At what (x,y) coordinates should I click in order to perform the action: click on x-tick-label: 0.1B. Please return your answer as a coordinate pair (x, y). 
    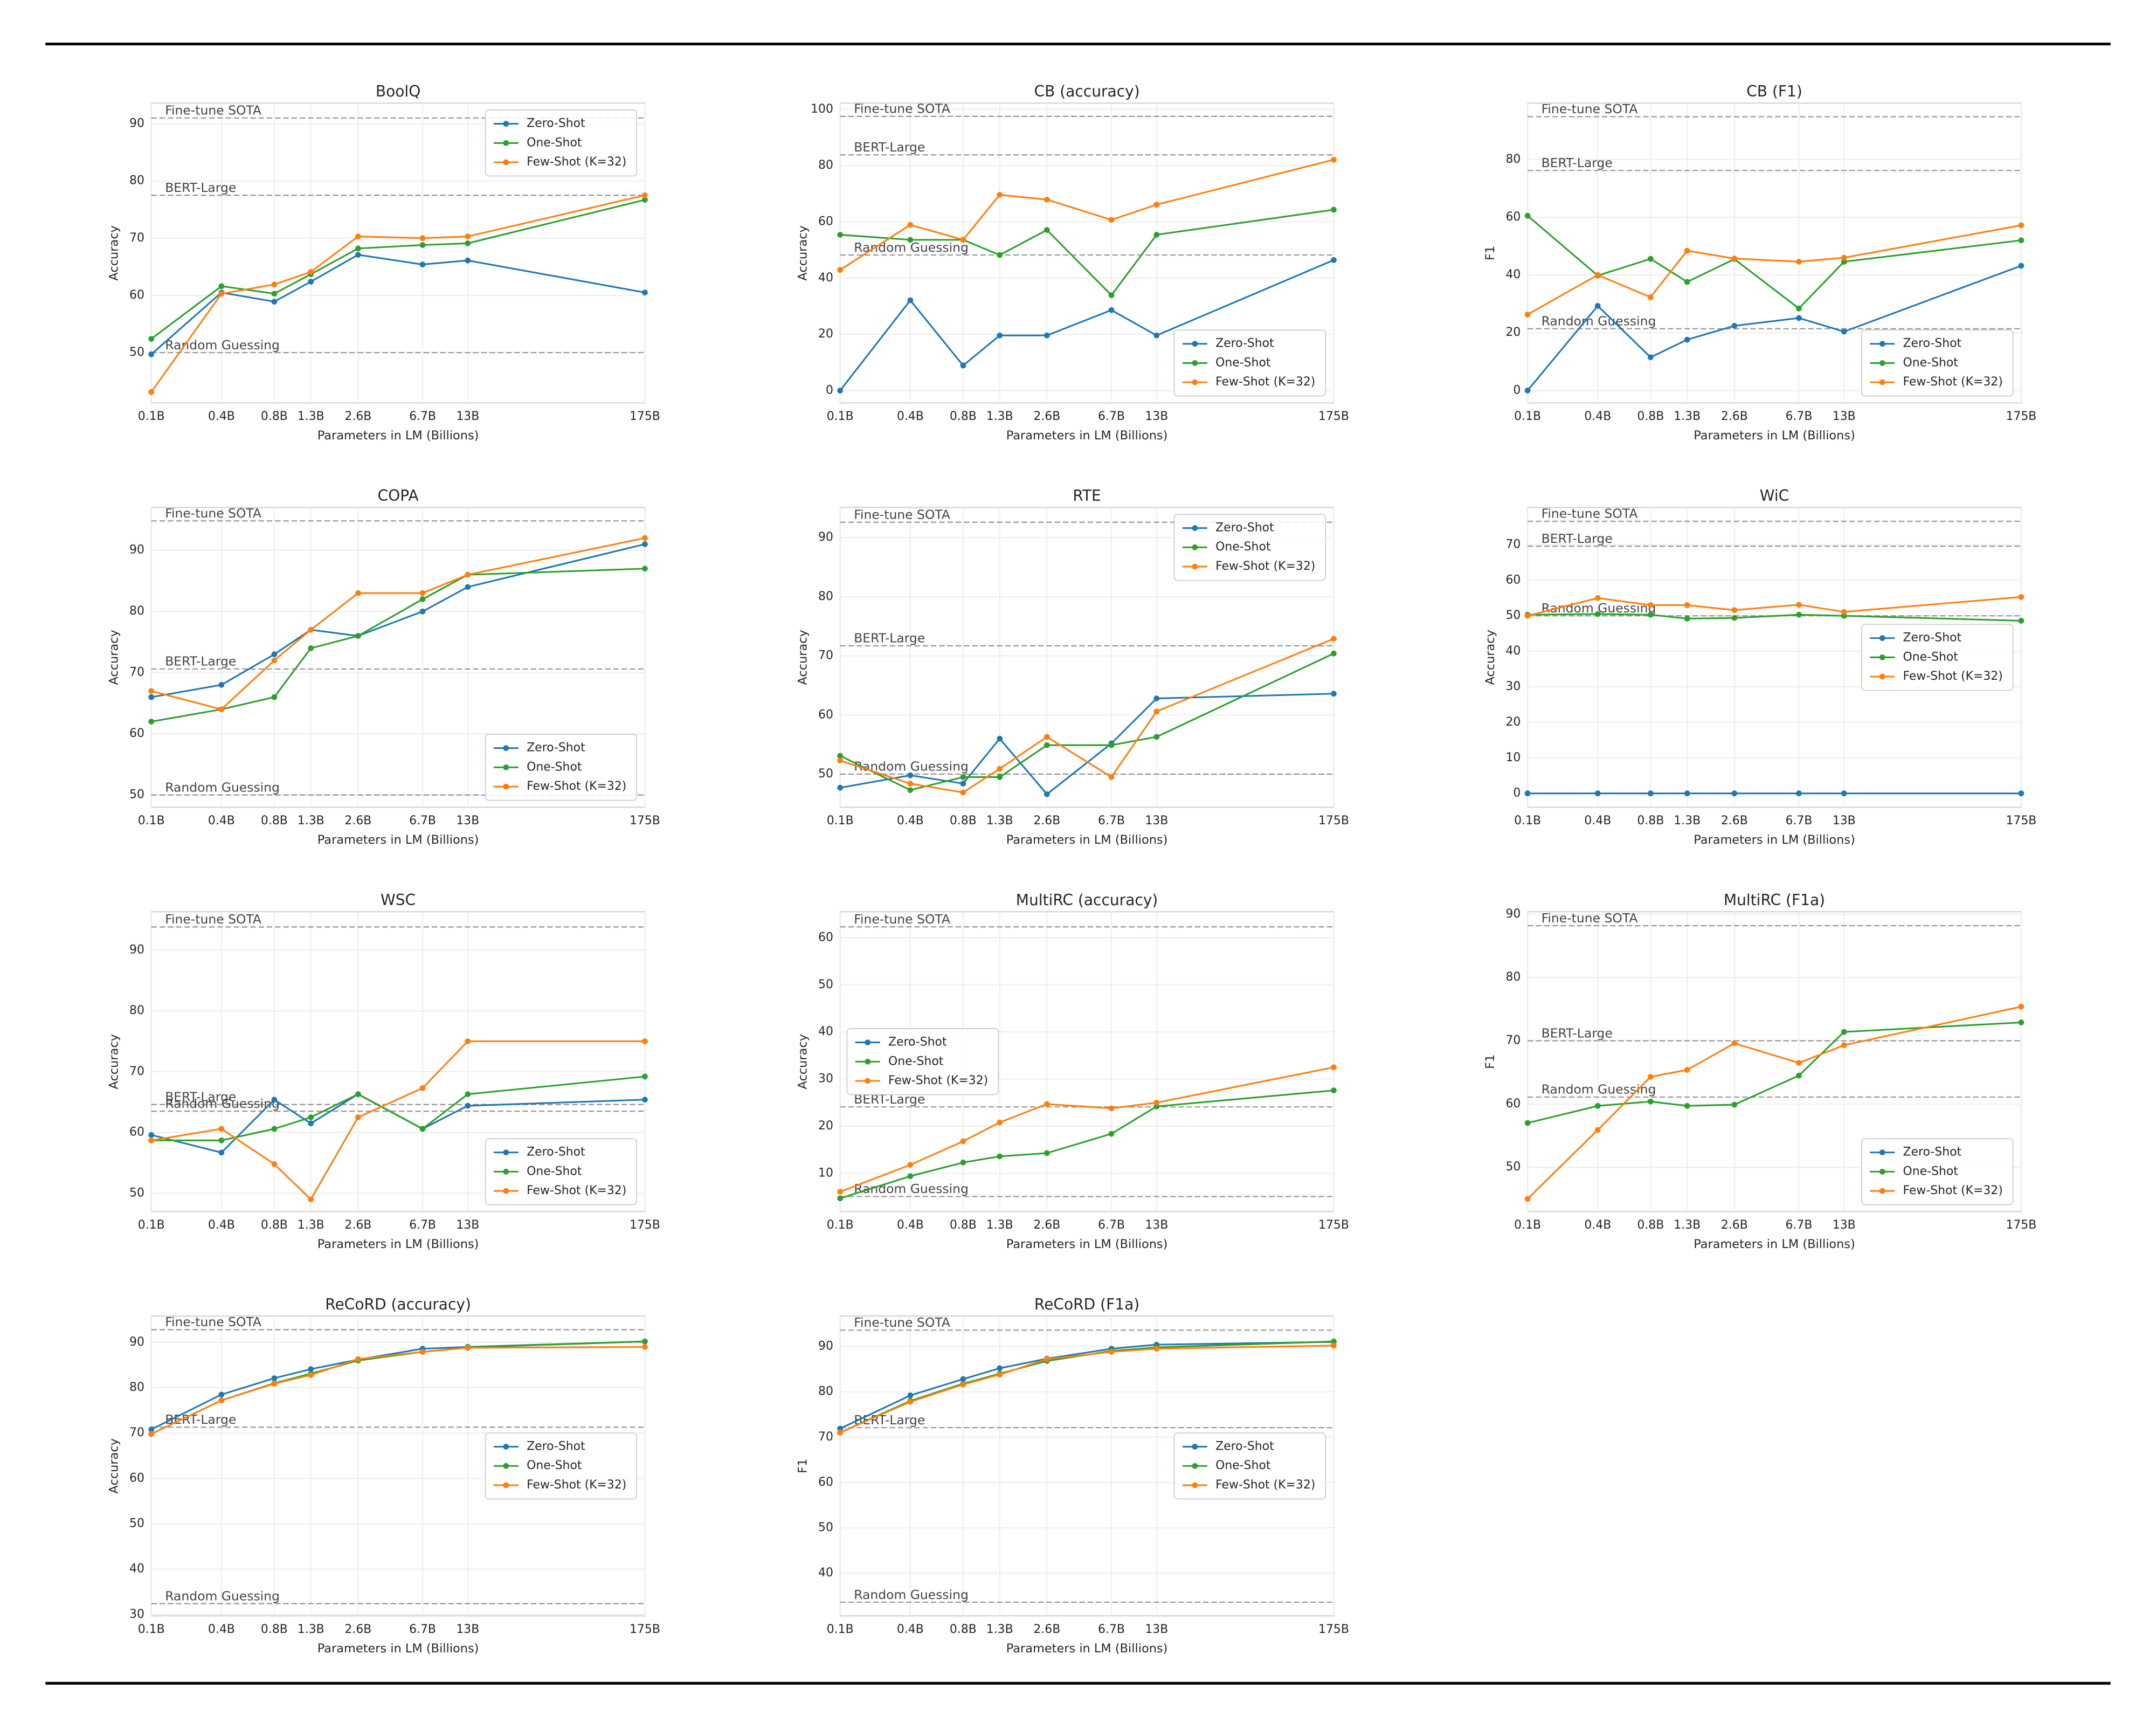
    Looking at the image, I should click on (1527, 821).